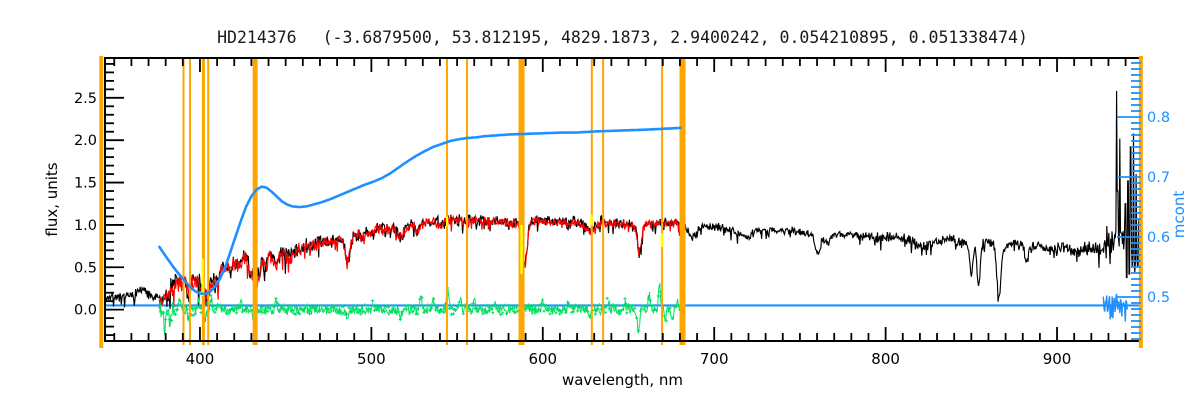  I want to click on y-right-axis-title: mcont, so click(1179, 215).